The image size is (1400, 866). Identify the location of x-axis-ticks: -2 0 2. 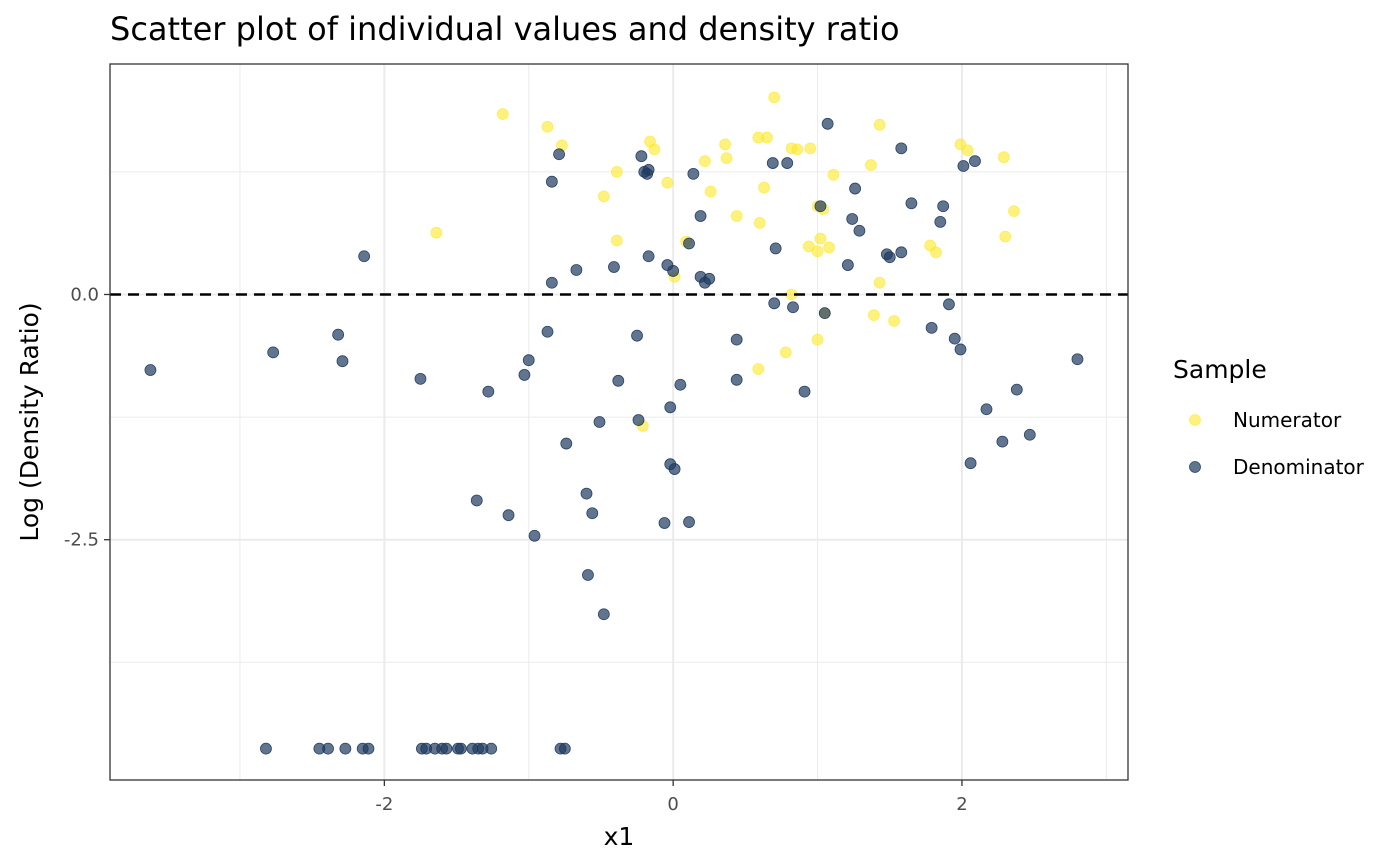
(671, 797).